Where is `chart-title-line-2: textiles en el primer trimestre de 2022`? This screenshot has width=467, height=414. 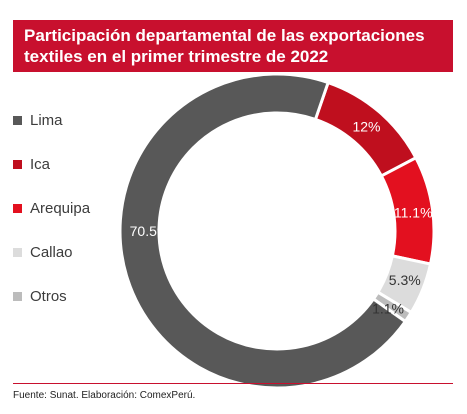
chart-title-line-2: textiles en el primer trimestre de 2022 is located at coordinates (176, 56).